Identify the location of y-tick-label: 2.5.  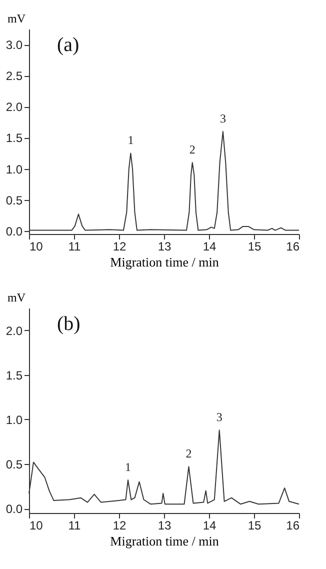
(14, 76).